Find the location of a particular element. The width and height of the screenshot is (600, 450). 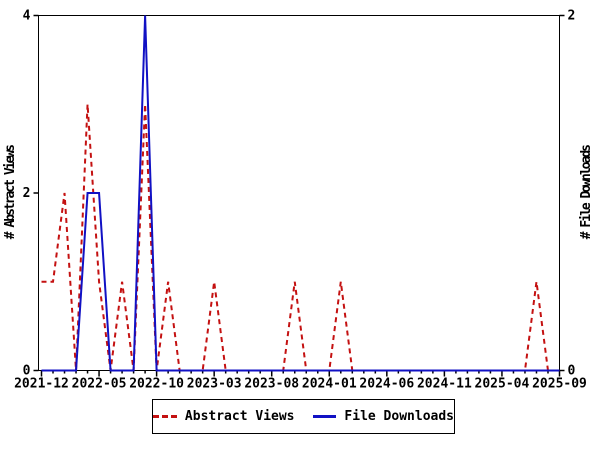

left-axis-tick-label: 2 is located at coordinates (27, 193).